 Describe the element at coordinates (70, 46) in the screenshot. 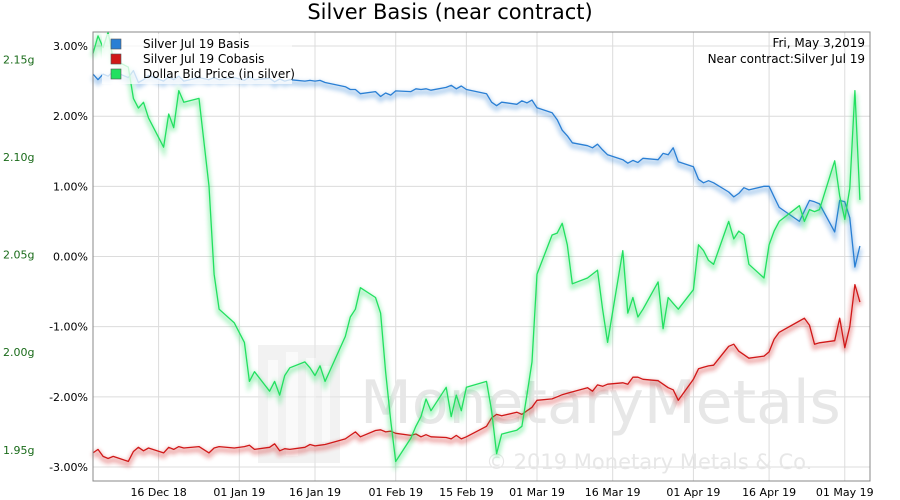

I see `y-left-tick-label: 3.00%` at that location.